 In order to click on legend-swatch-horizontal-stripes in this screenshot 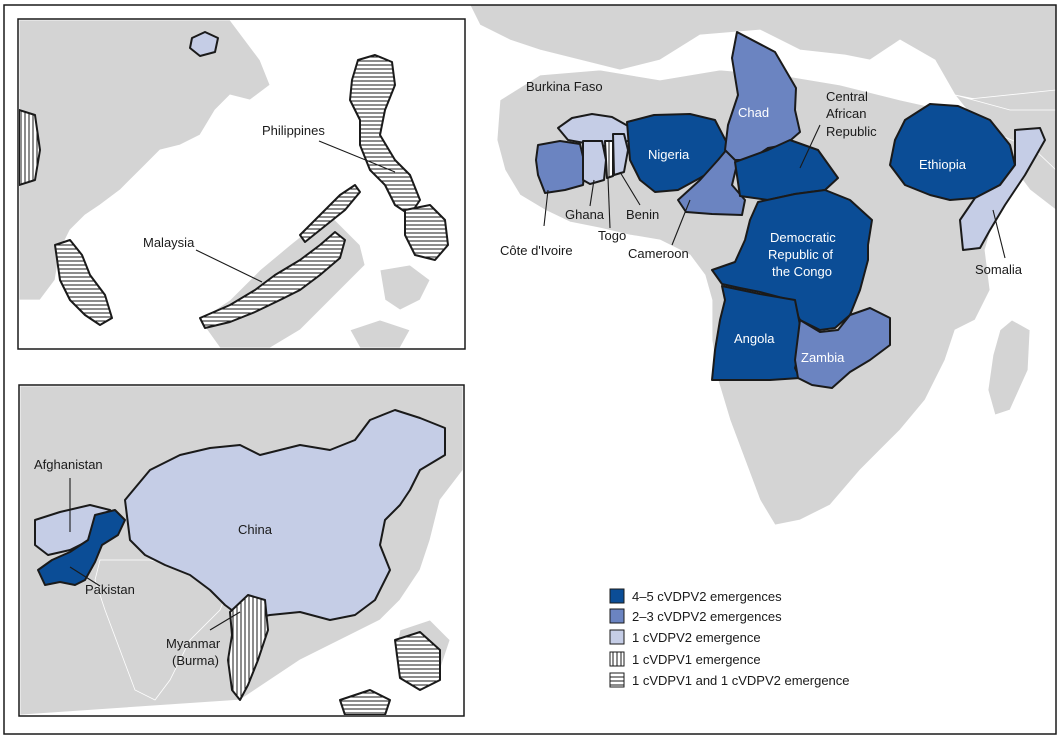, I will do `click(617, 680)`.